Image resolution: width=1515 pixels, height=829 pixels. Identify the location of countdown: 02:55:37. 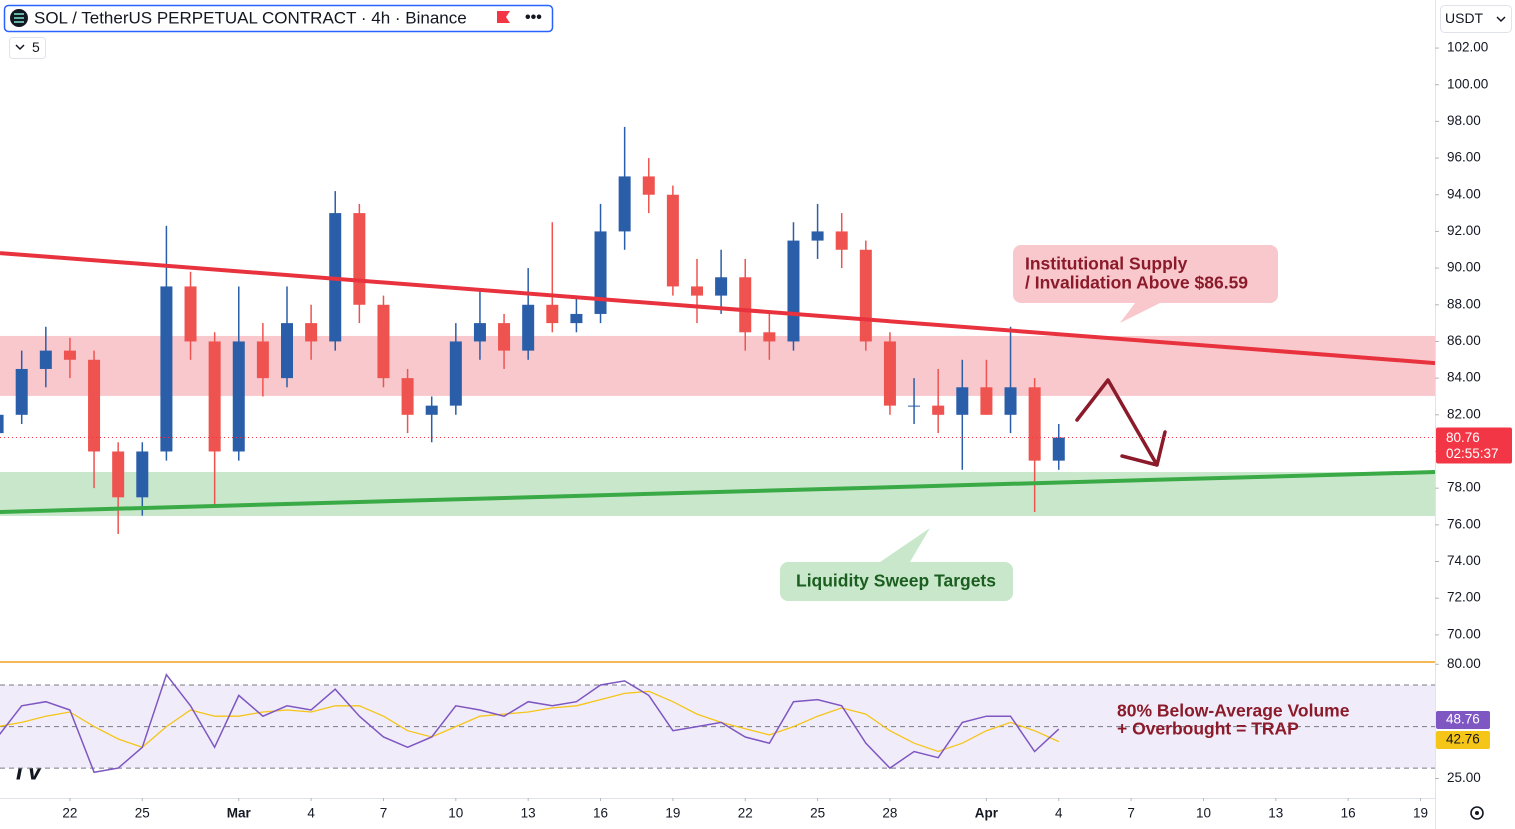
(1472, 453).